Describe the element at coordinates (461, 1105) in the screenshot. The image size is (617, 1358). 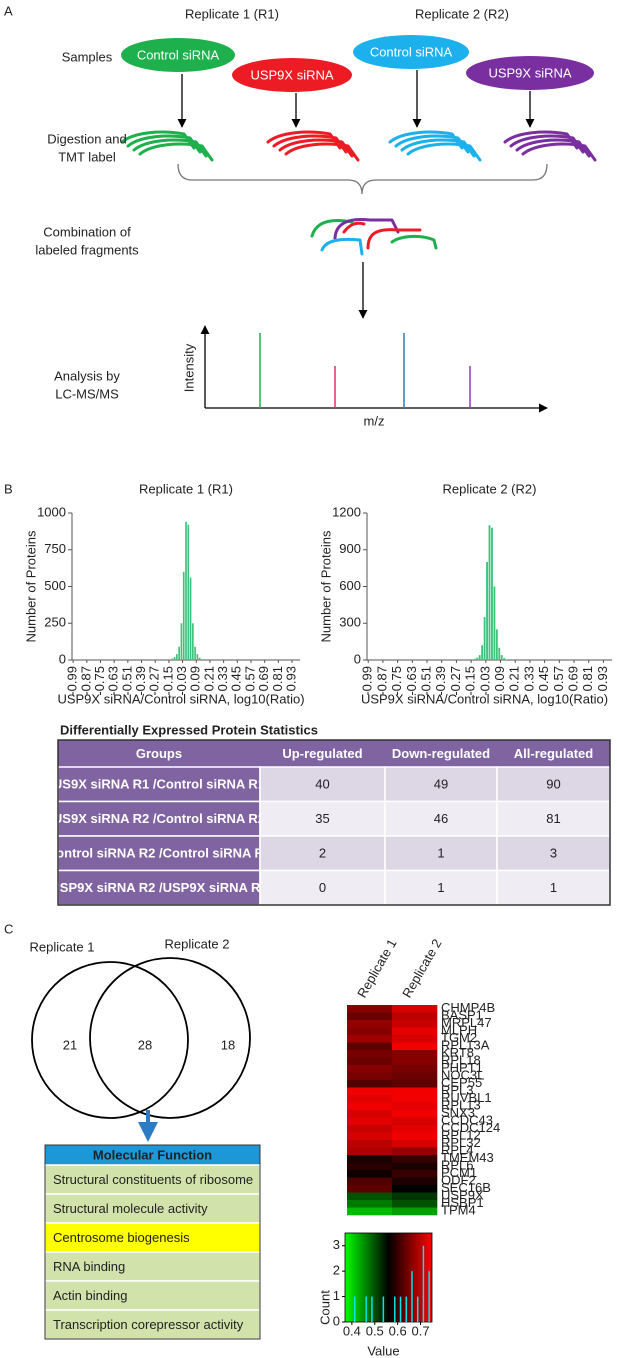
I see `heatmap-row-label: RPL13` at that location.